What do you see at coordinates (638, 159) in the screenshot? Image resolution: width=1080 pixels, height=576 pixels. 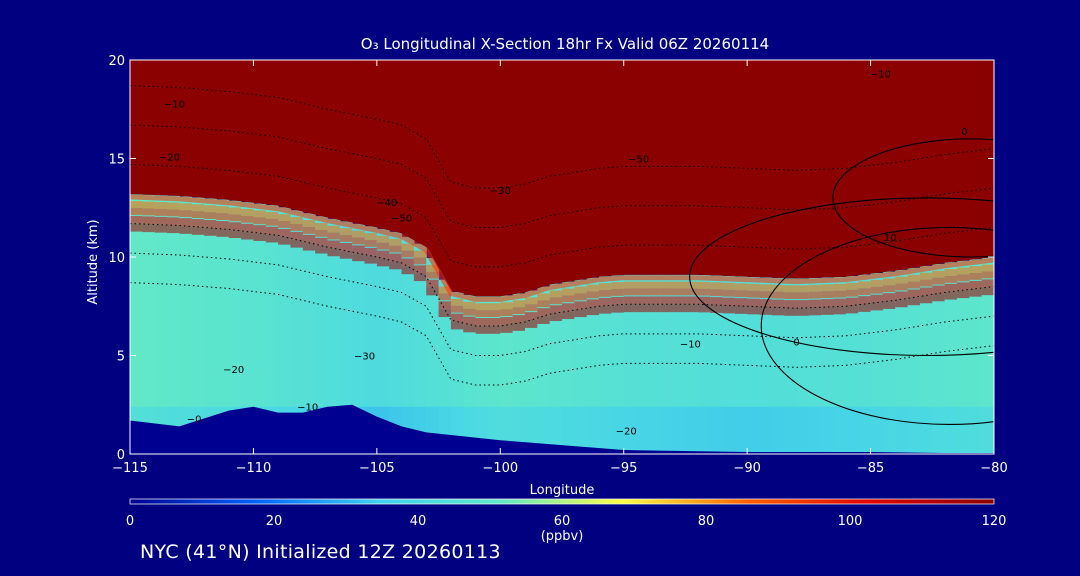 I see `dotted-contour-label: −50` at bounding box center [638, 159].